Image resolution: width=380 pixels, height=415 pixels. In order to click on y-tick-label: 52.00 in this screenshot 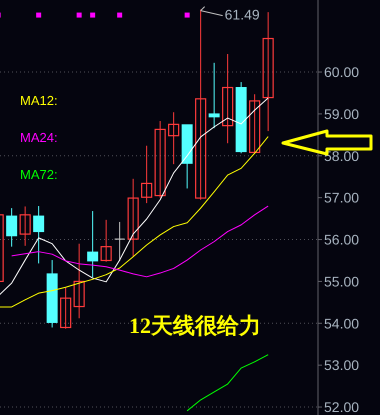, I will do `click(342, 407)`.